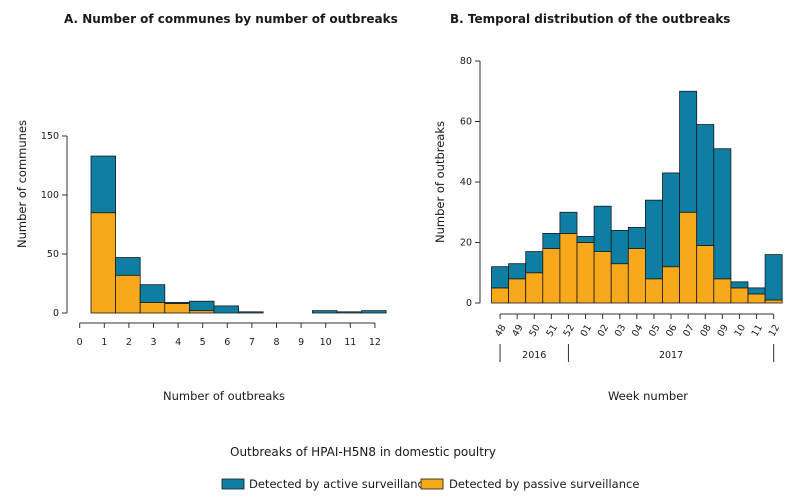  What do you see at coordinates (587, 331) in the screenshot?
I see `panel-b-x-tick-01-5: 01` at bounding box center [587, 331].